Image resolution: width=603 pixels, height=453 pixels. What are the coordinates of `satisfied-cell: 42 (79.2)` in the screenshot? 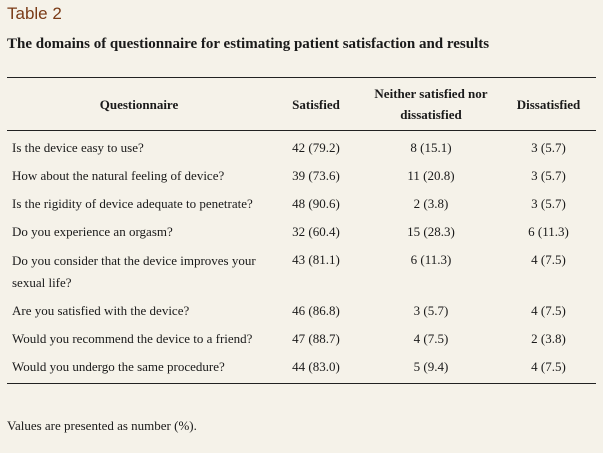 It's located at (316, 147).